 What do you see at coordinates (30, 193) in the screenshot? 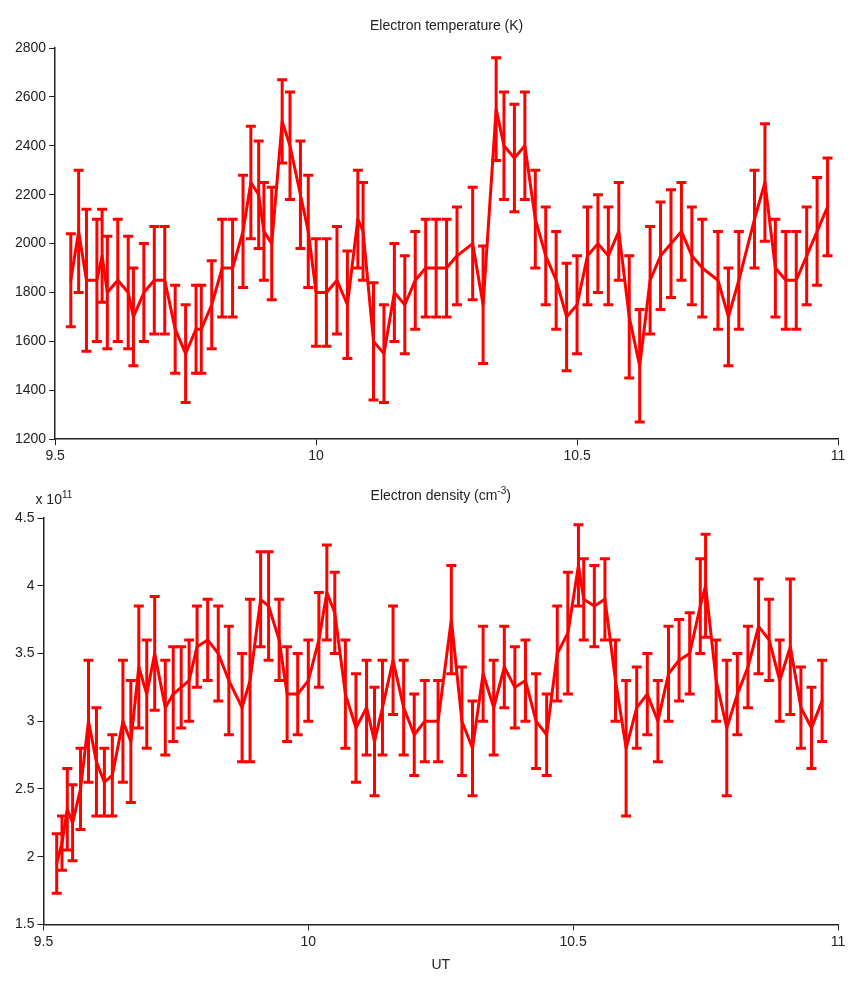
I see `y-tick-label: 2200` at bounding box center [30, 193].